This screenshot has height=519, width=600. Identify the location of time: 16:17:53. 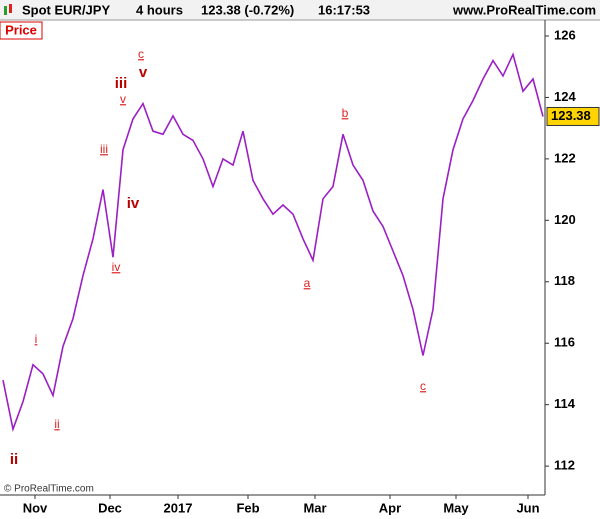
(344, 9).